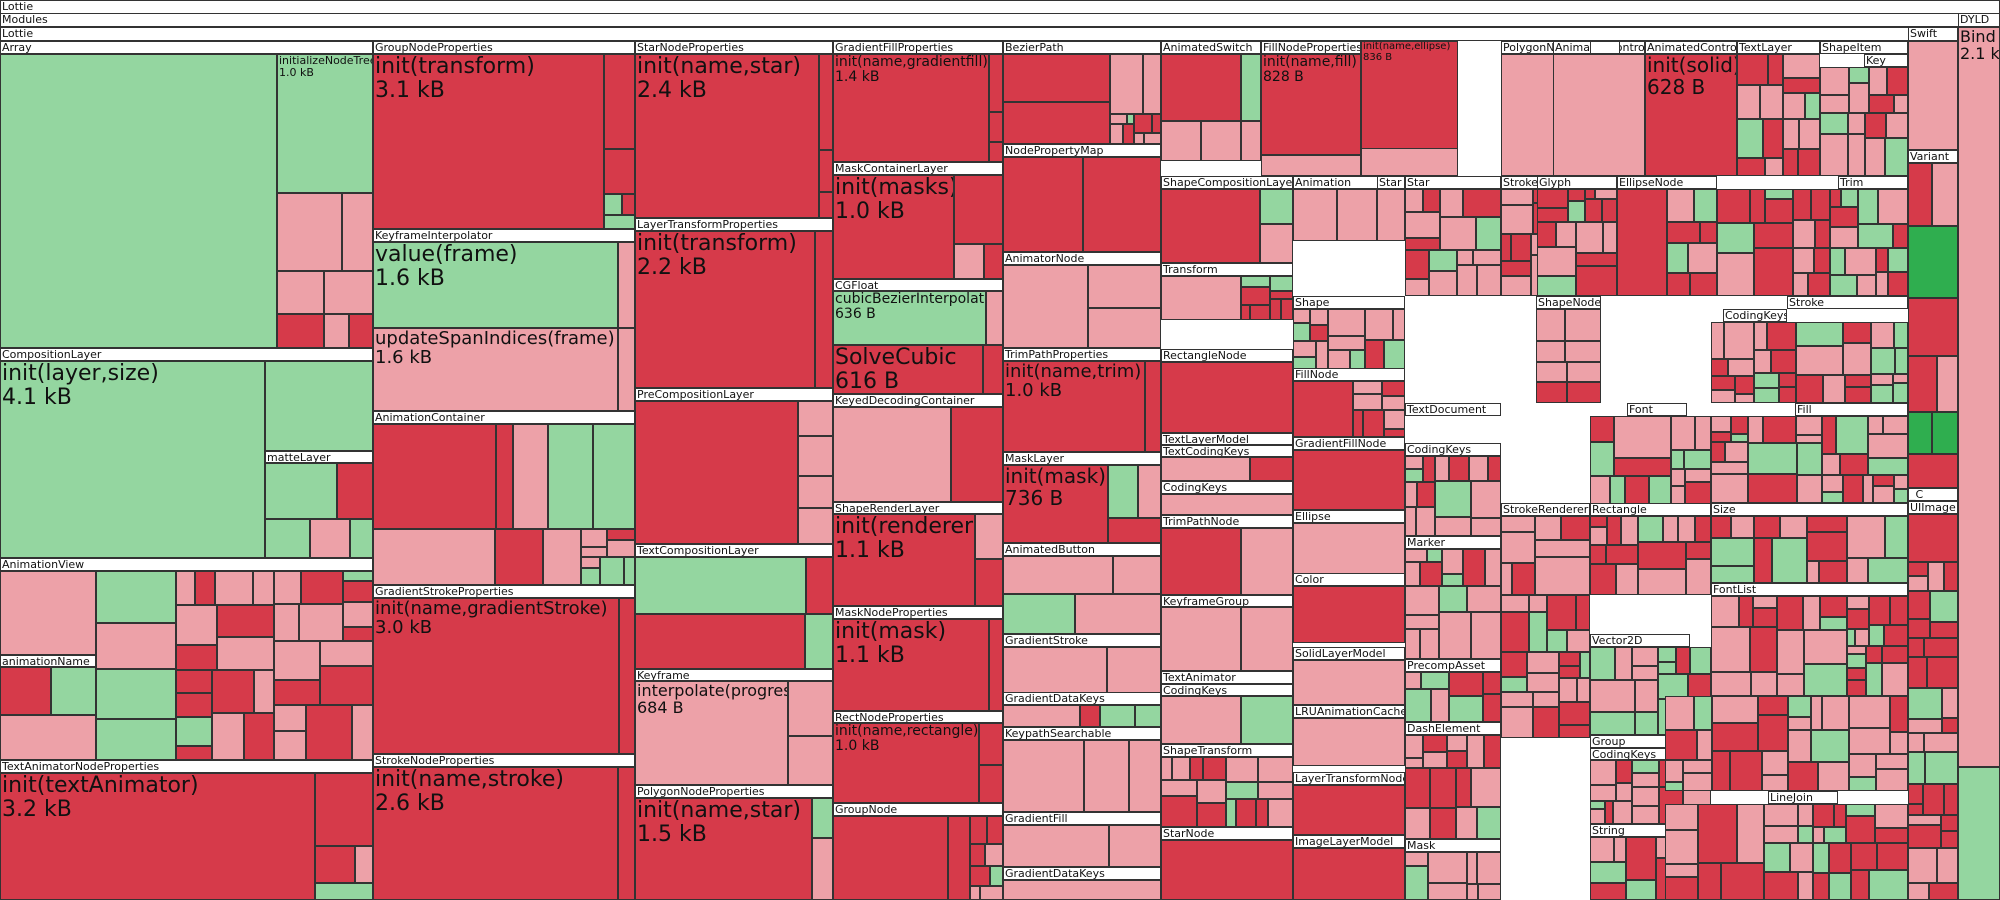 The width and height of the screenshot is (2000, 900). What do you see at coordinates (1227, 451) in the screenshot?
I see `group-header-textcodingkeys: TextCodingKeys` at bounding box center [1227, 451].